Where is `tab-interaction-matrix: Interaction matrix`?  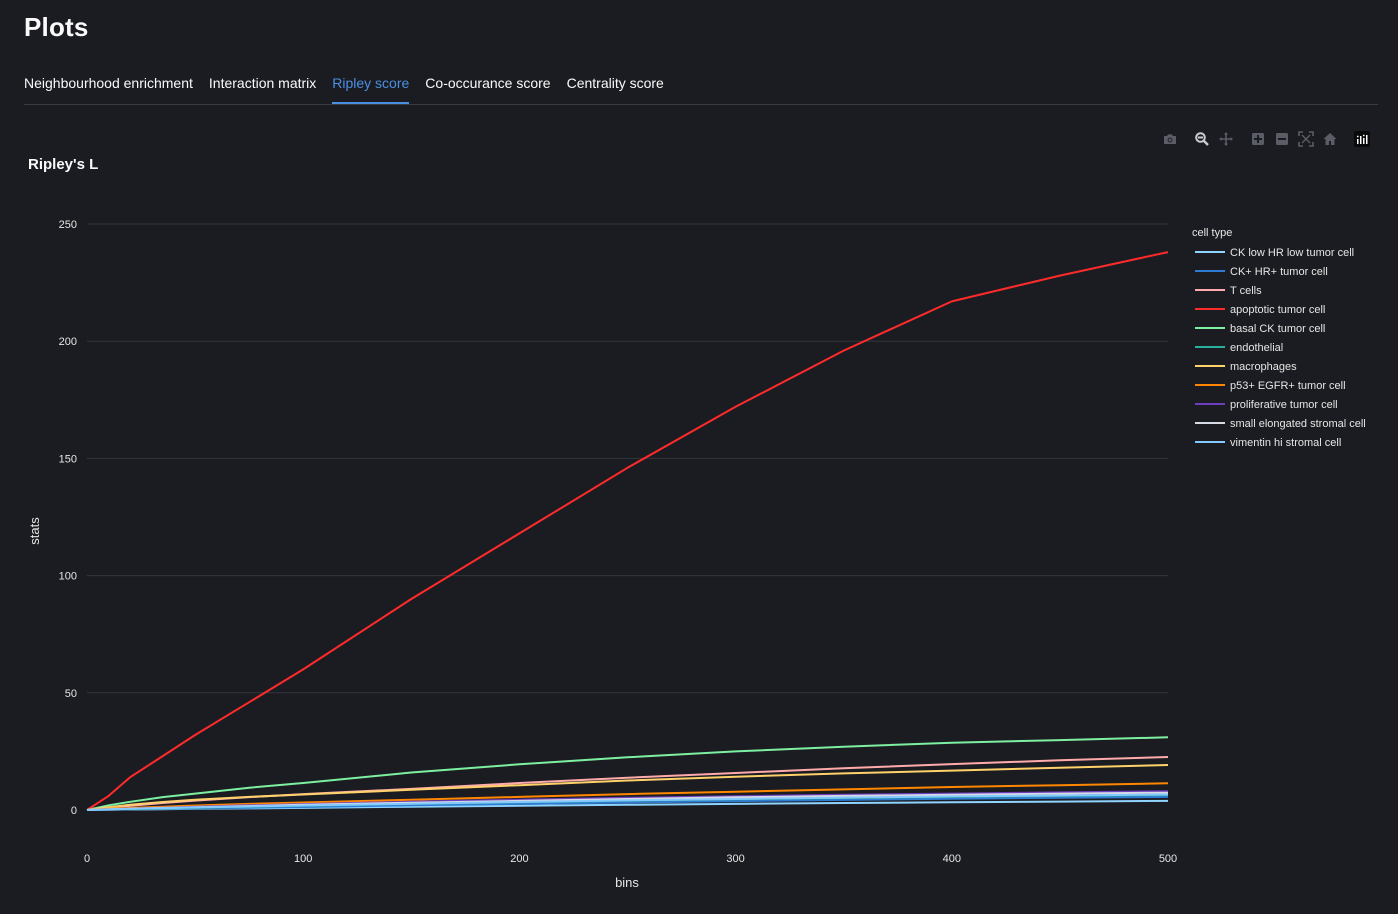
tab-interaction-matrix: Interaction matrix is located at coordinates (262, 83).